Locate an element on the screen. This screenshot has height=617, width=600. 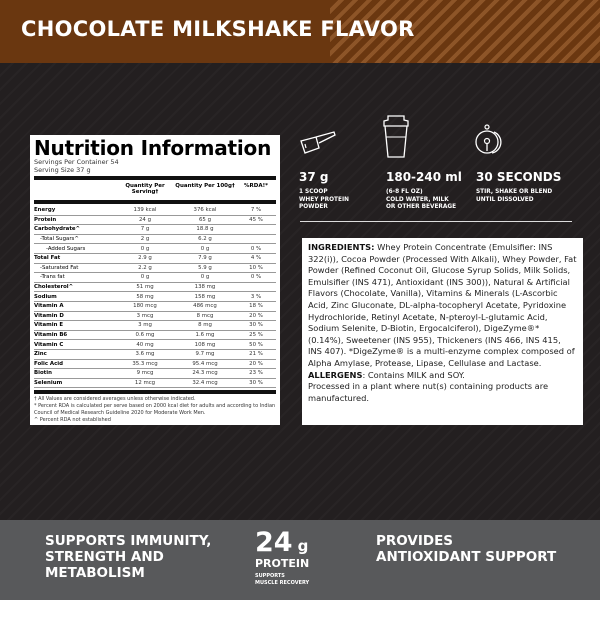
nutrient-name: Vitamin B6 is located at coordinates (51, 335).